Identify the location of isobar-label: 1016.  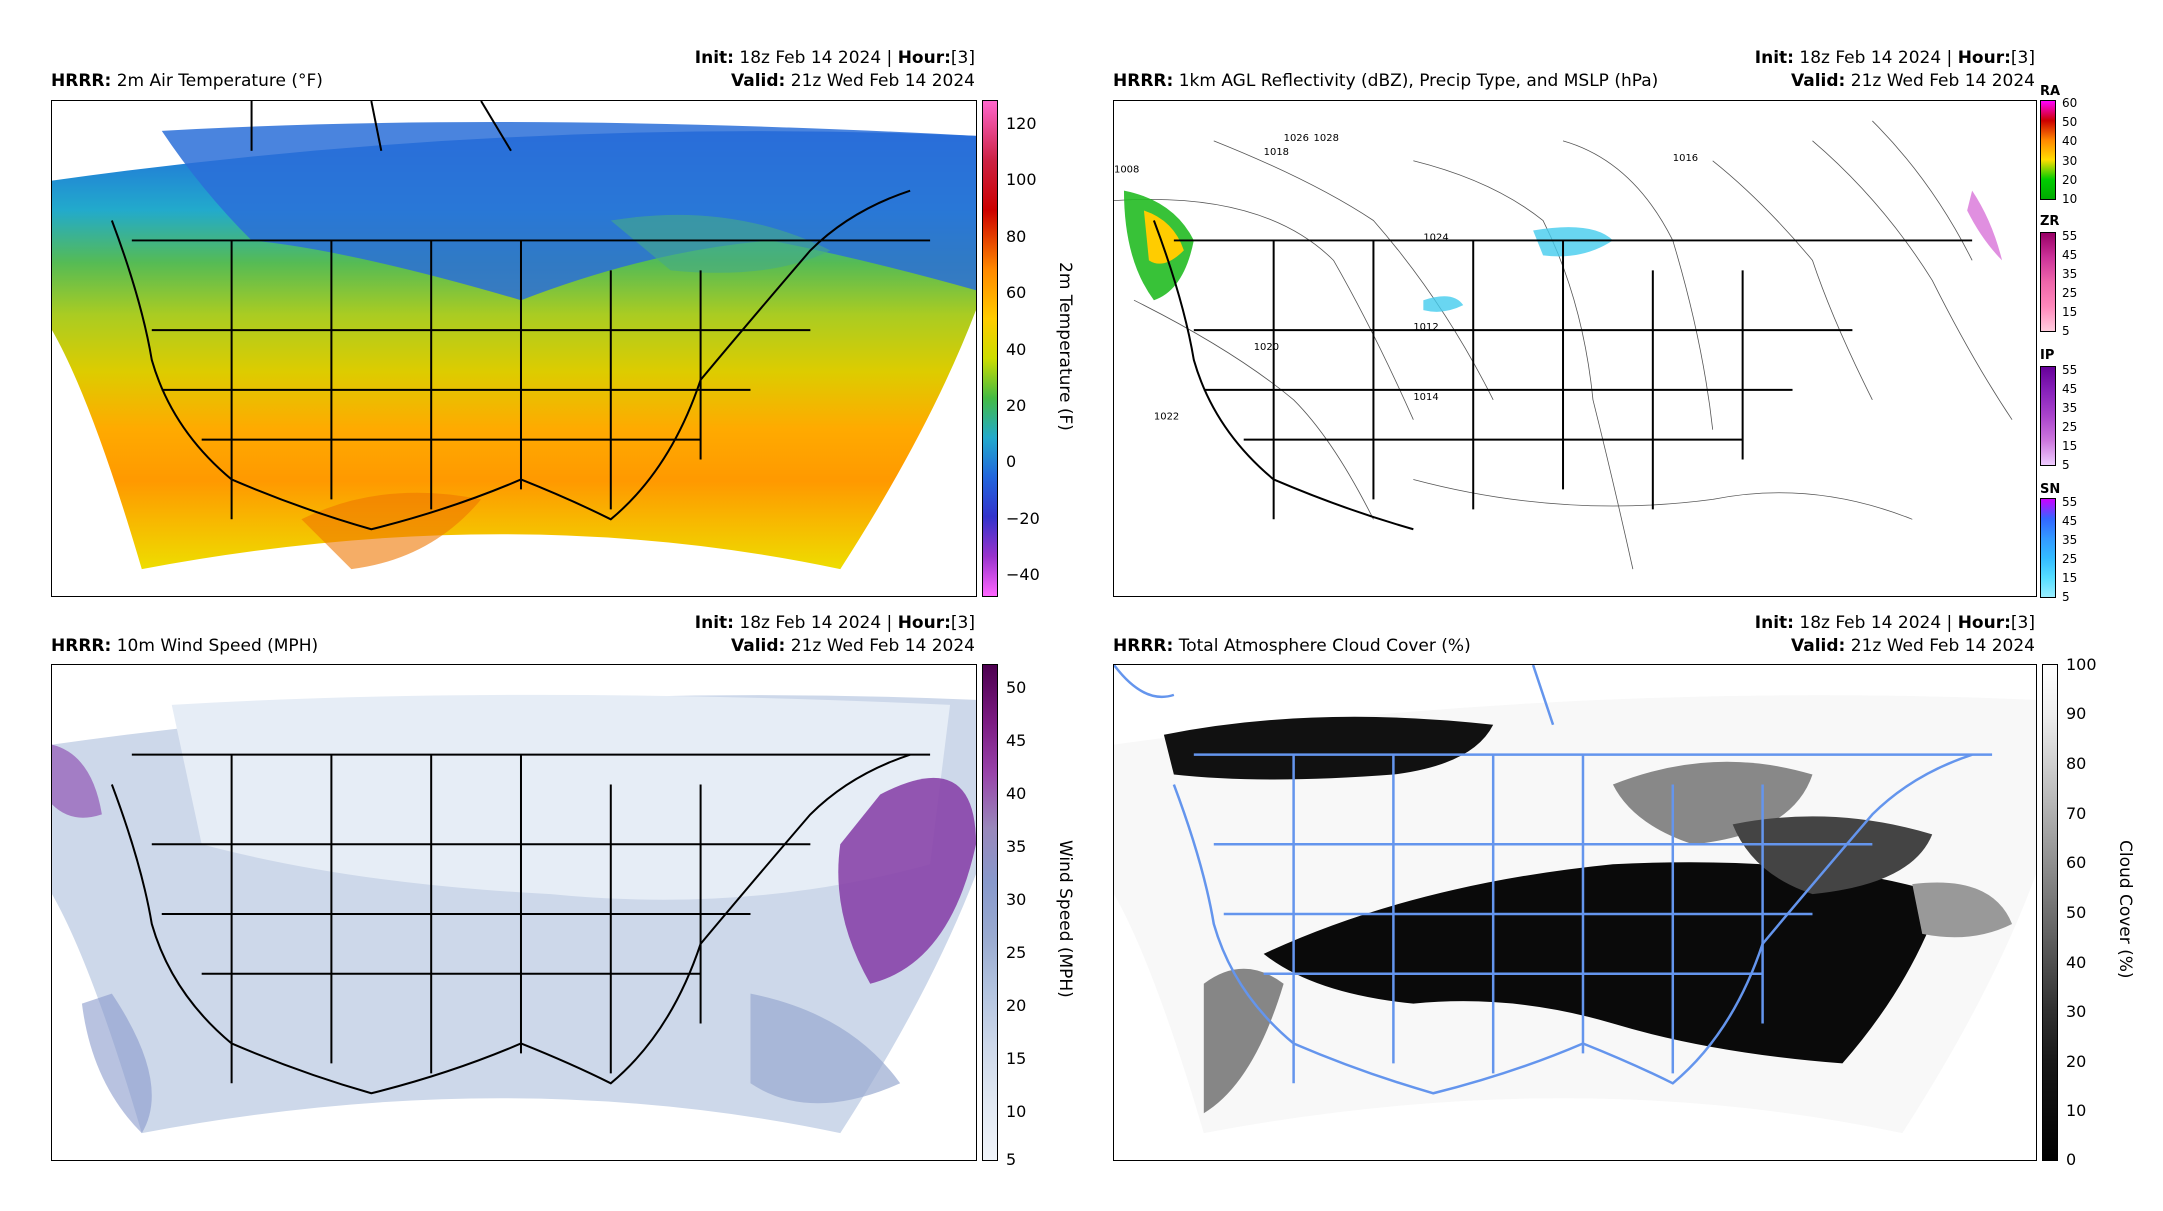
(1685, 158).